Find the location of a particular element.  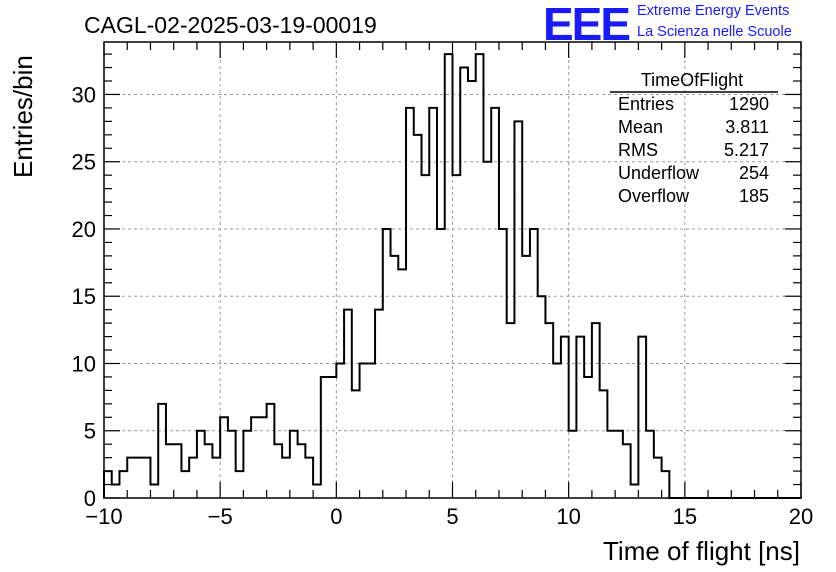

x-tick-label: 20 is located at coordinates (801, 516).